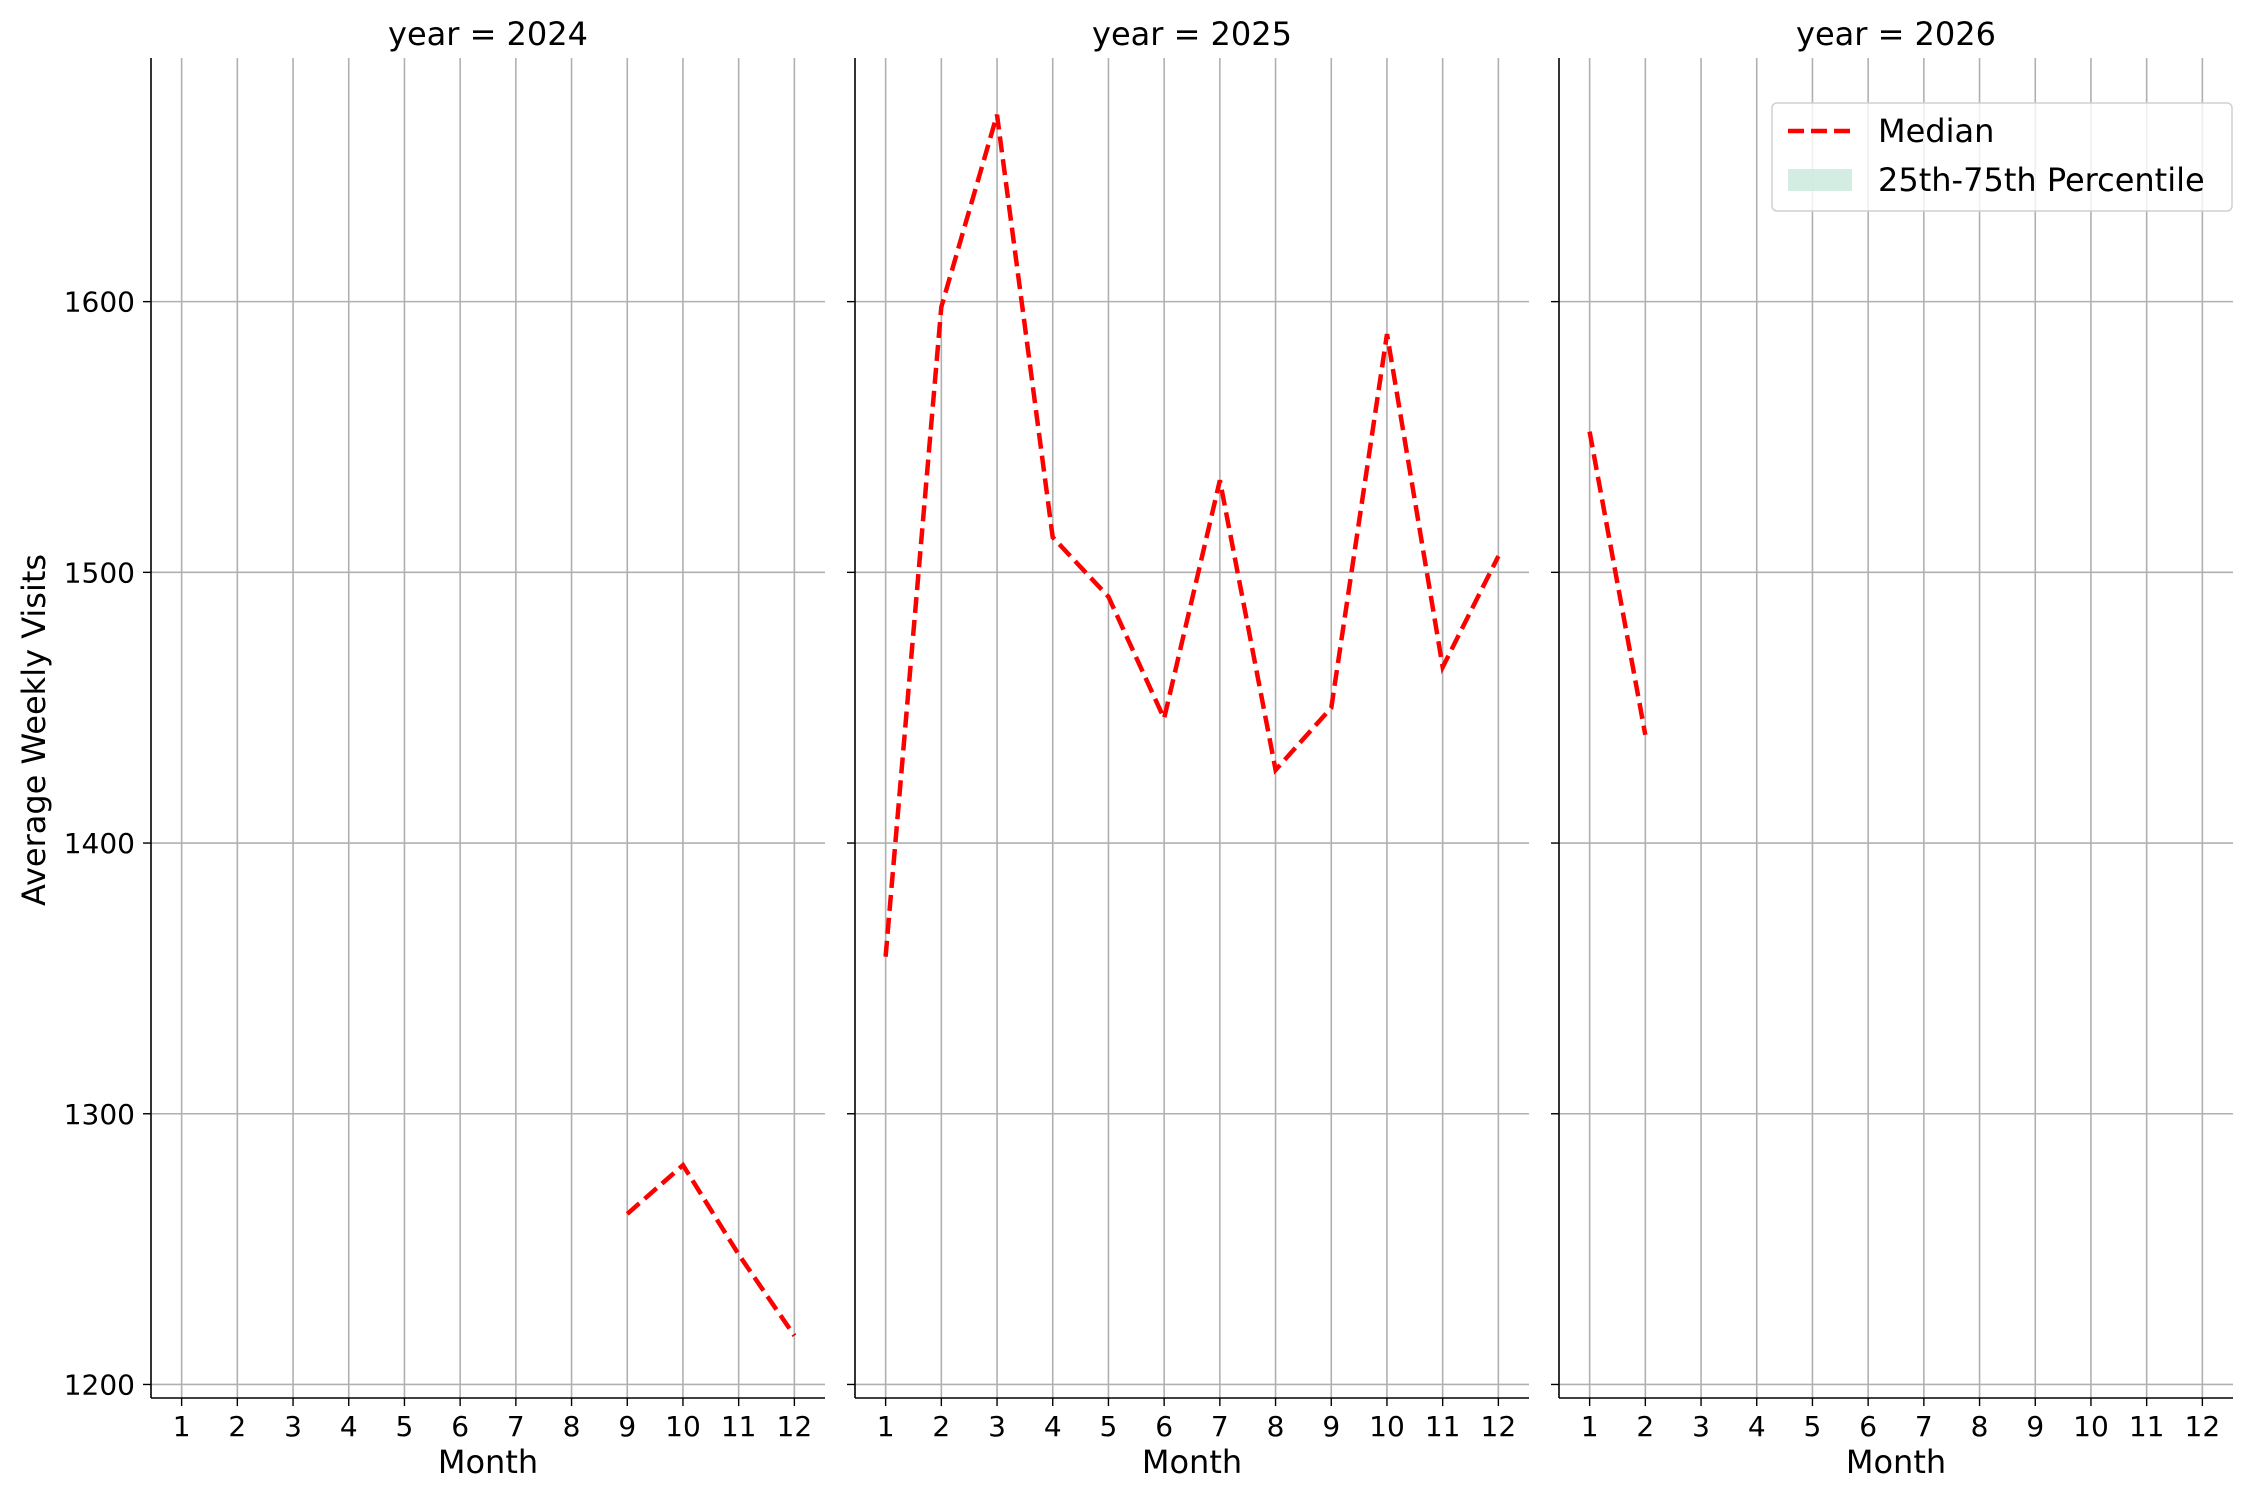 This screenshot has width=2250, height=1500. Describe the element at coordinates (99, 302) in the screenshot. I see `y-tick-label-1600: 1600` at that location.